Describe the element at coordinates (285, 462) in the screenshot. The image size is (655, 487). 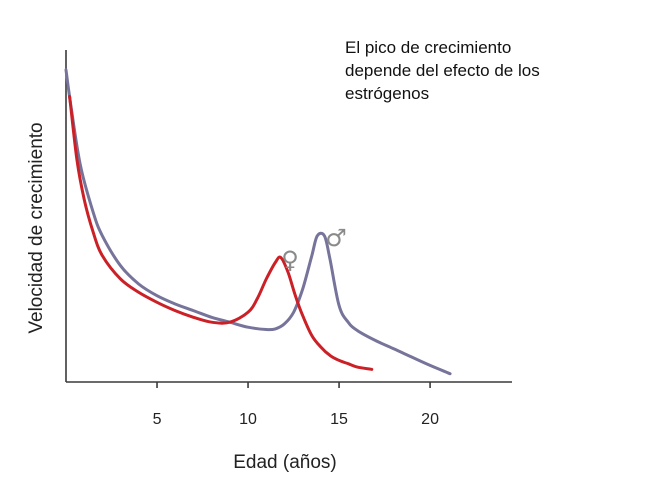
I see `x-axis-title: Edad (años)` at that location.